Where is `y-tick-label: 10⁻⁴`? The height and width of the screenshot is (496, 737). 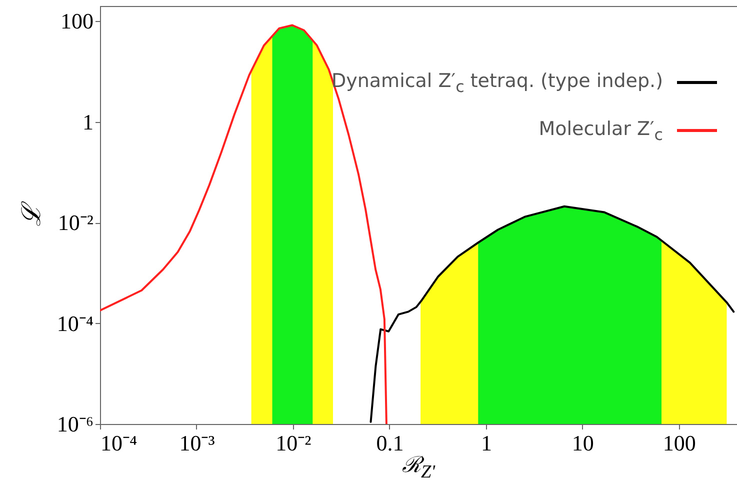 y-tick-label: 10⁻⁴ is located at coordinates (75, 323).